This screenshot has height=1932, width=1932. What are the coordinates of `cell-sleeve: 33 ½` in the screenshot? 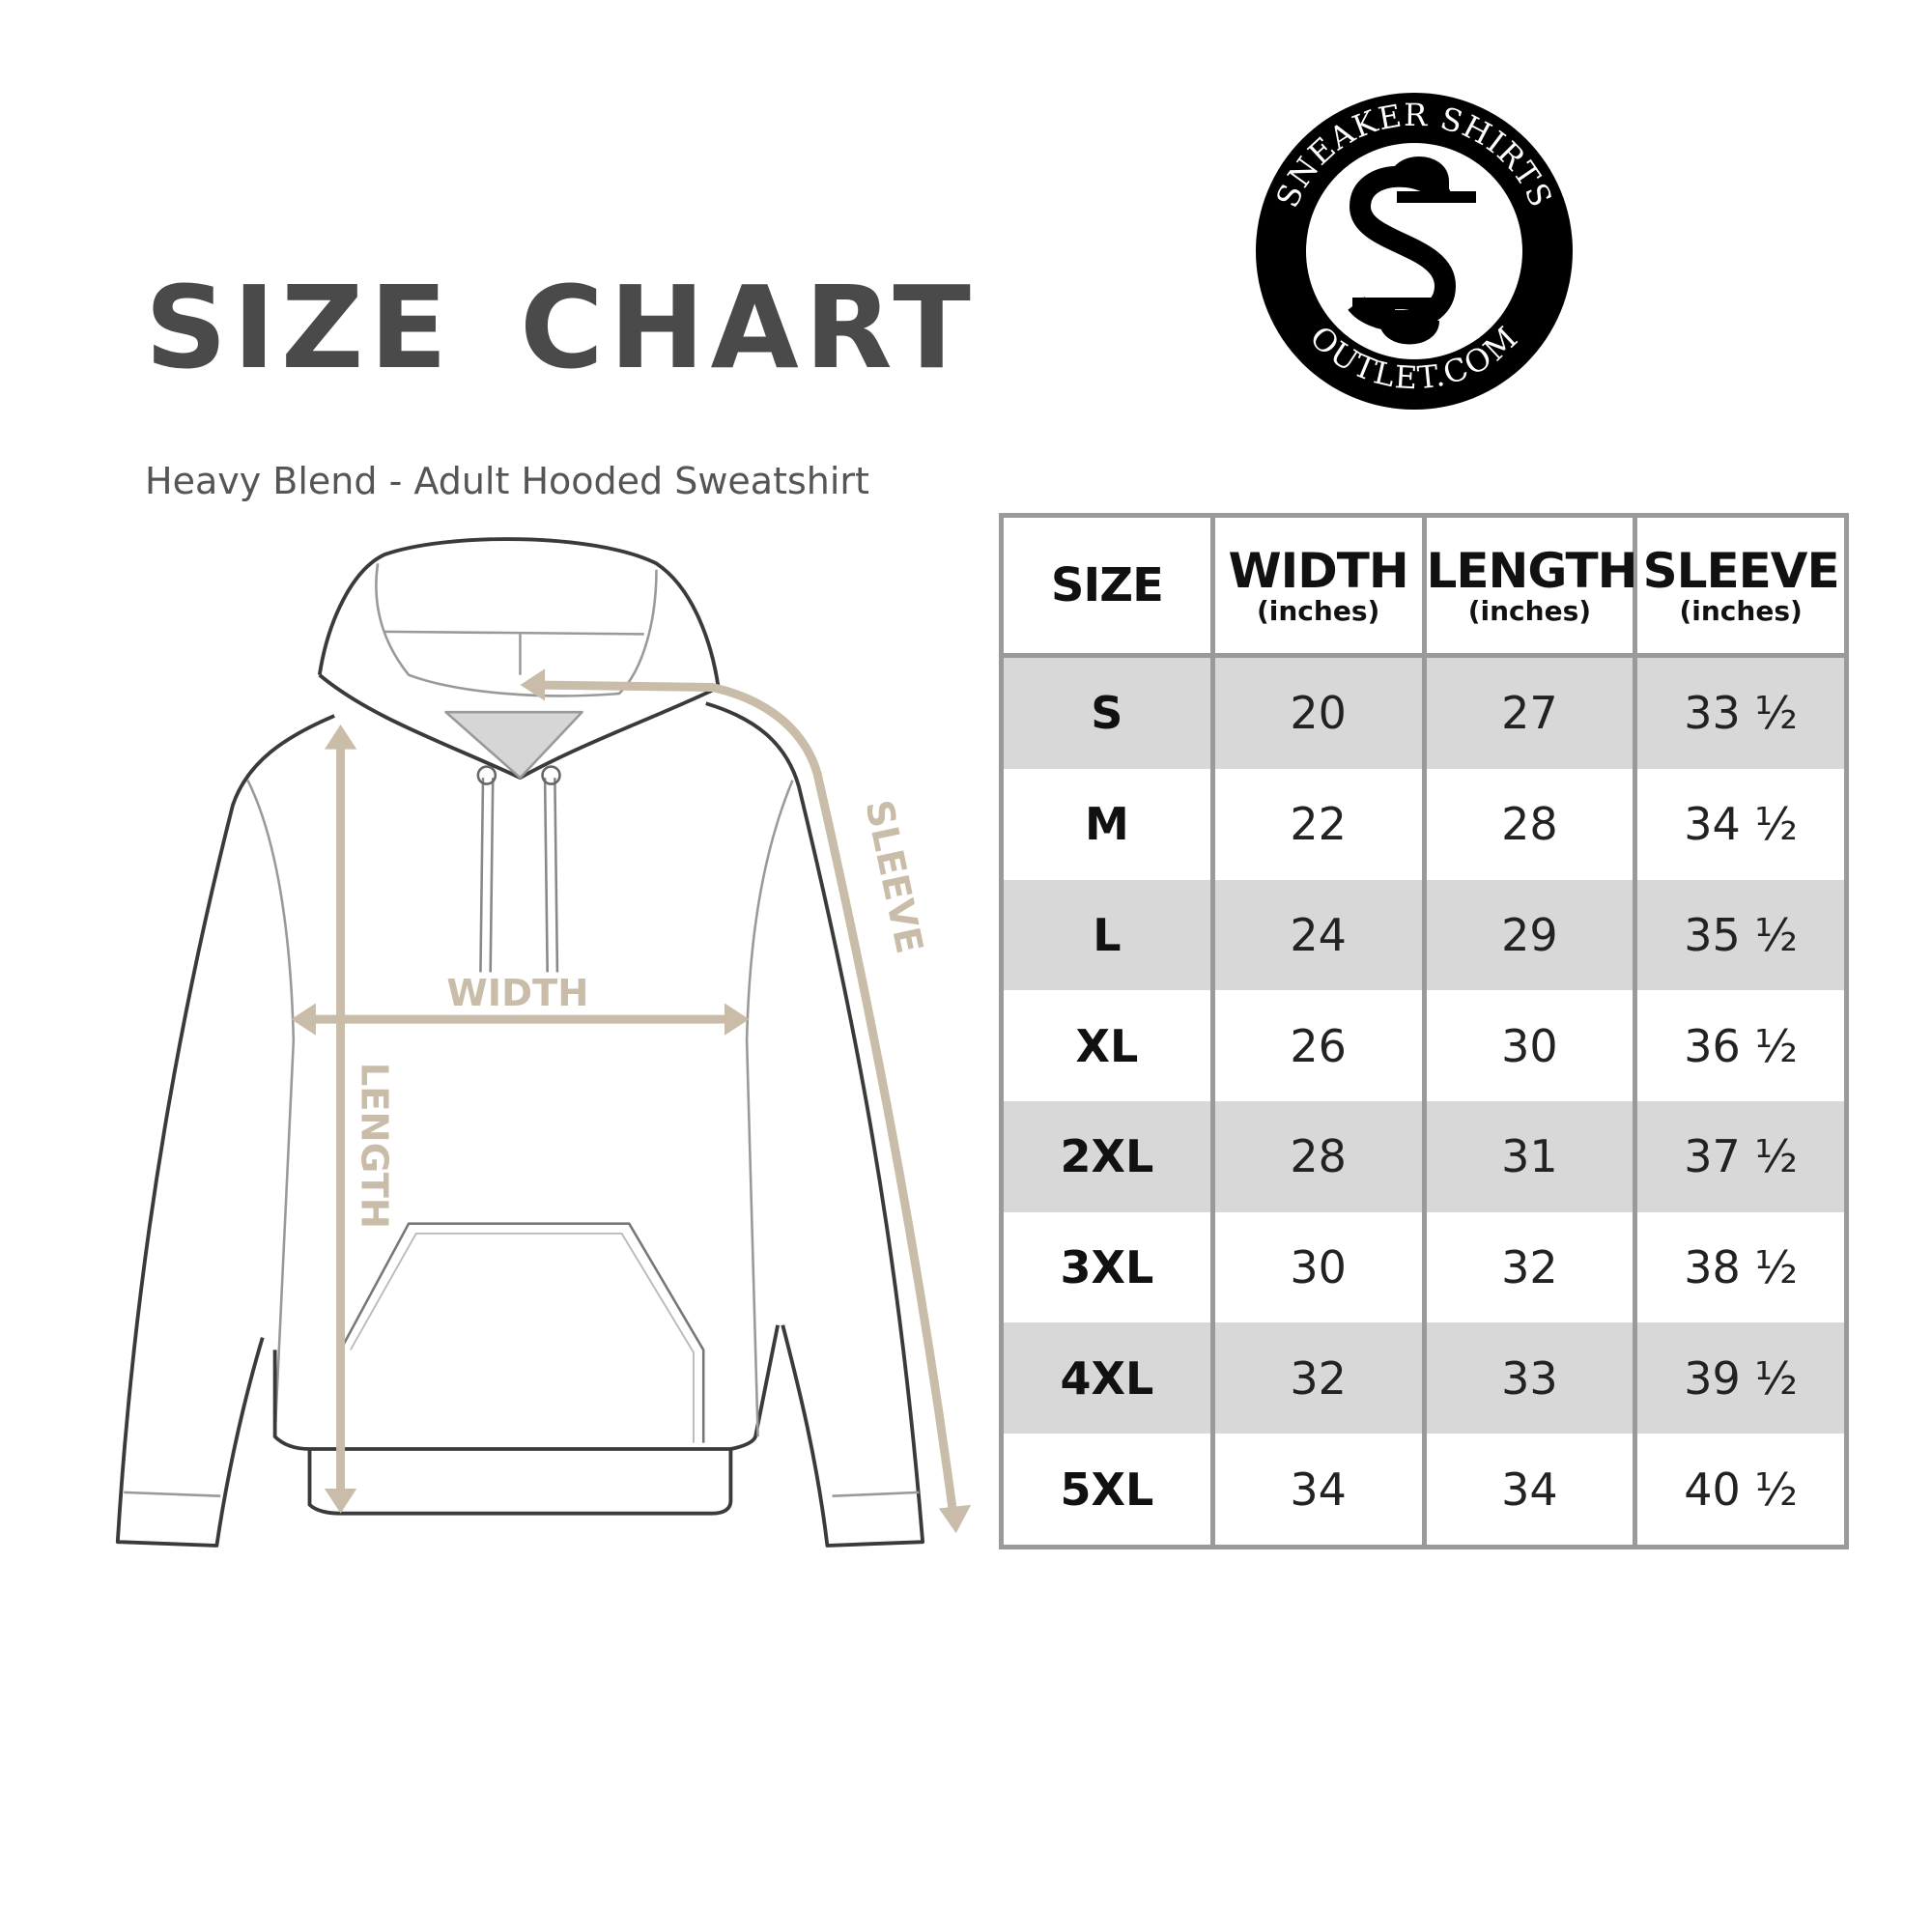 It's located at (1741, 712).